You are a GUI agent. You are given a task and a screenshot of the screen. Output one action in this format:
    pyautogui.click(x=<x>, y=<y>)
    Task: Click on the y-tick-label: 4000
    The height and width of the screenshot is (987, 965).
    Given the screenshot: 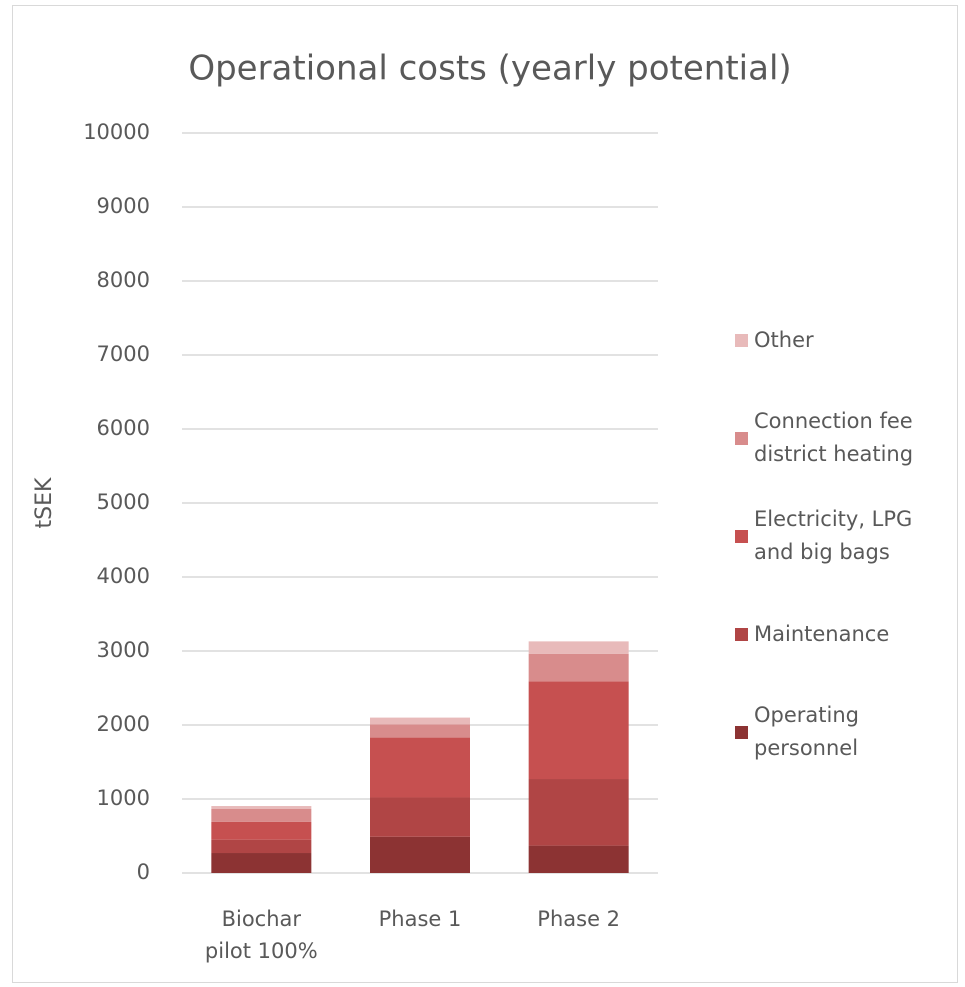 What is the action you would take?
    pyautogui.click(x=123, y=576)
    